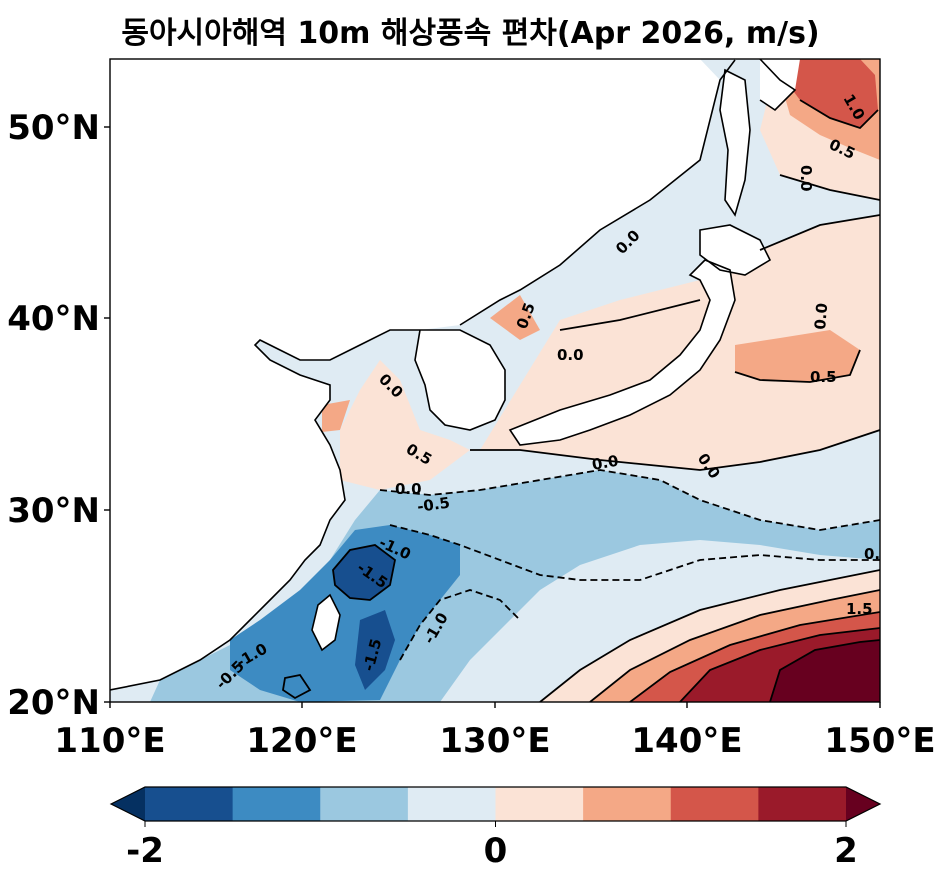 The image size is (941, 881). I want to click on coast-kamchatka, so click(778, 85).